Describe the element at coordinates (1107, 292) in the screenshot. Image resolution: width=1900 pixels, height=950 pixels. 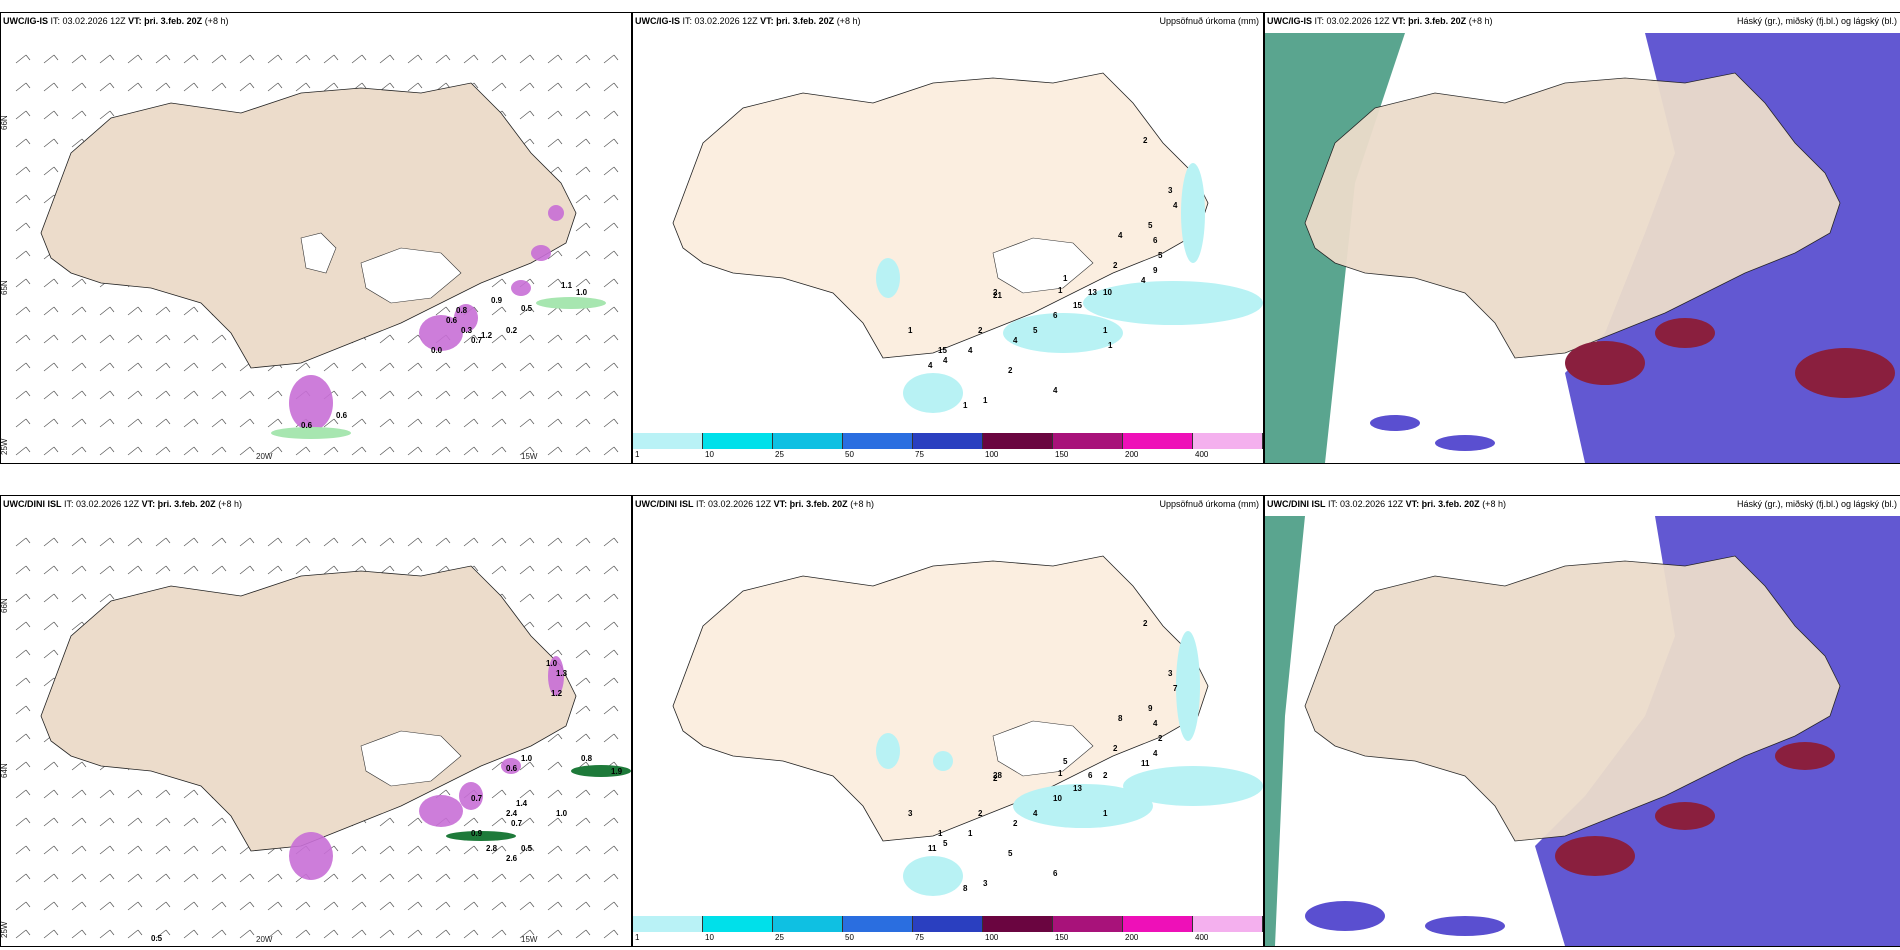
I see `value-label: 10` at that location.